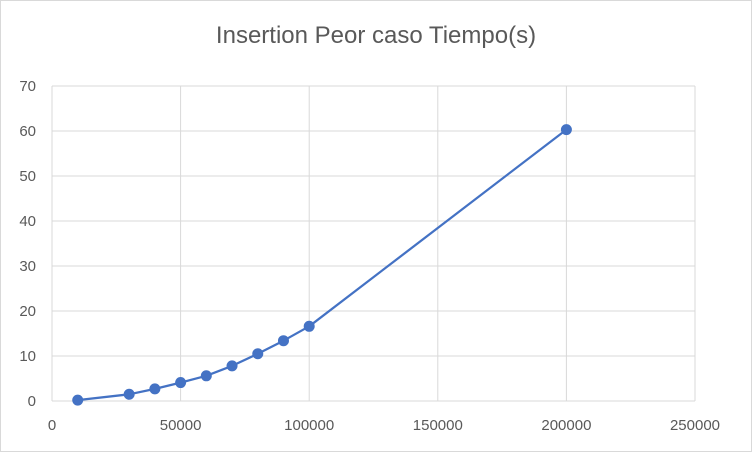 The image size is (752, 452). What do you see at coordinates (695, 425) in the screenshot?
I see `x-tick-label: 250000` at bounding box center [695, 425].